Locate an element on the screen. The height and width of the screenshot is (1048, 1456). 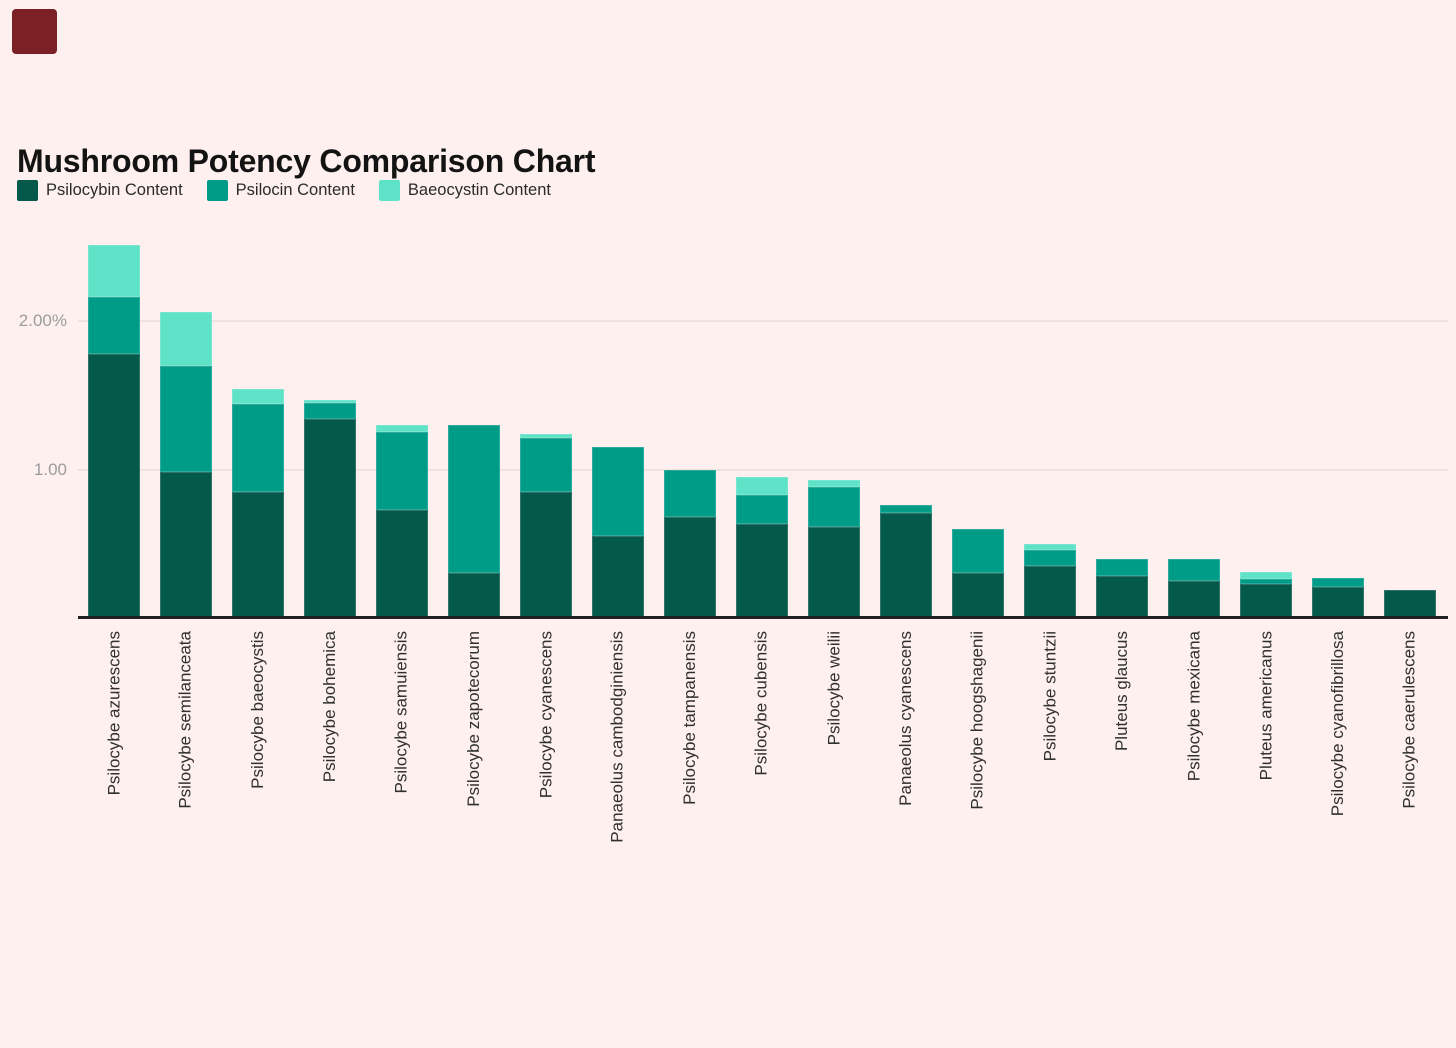
bar-psilocybe-mexicana is located at coordinates (1194, 588).